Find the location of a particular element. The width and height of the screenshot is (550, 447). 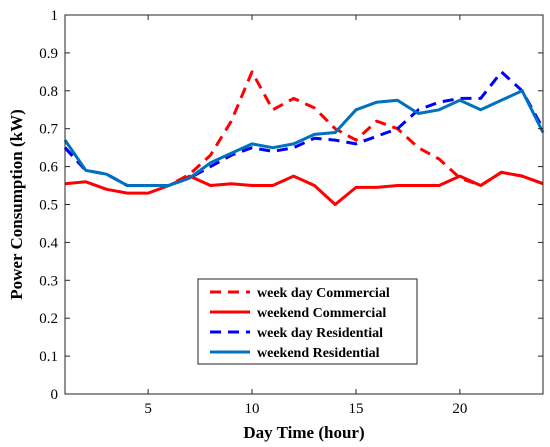

x-tick-label: 20 is located at coordinates (459, 409).